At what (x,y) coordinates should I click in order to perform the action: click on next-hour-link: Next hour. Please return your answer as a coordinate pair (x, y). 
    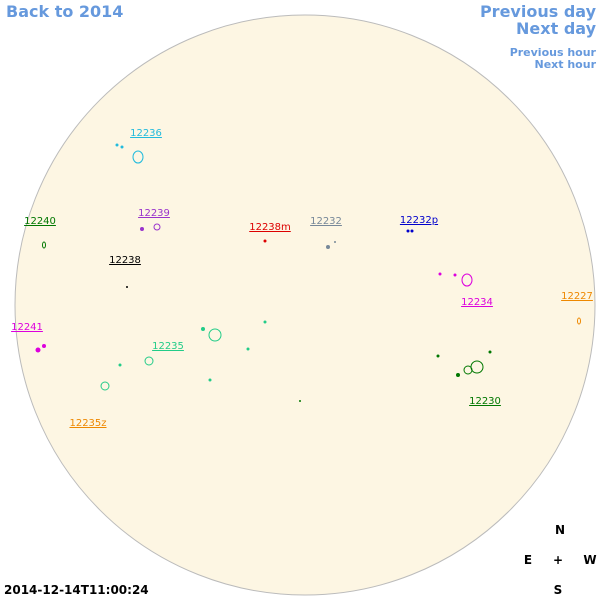
    Looking at the image, I should click on (566, 64).